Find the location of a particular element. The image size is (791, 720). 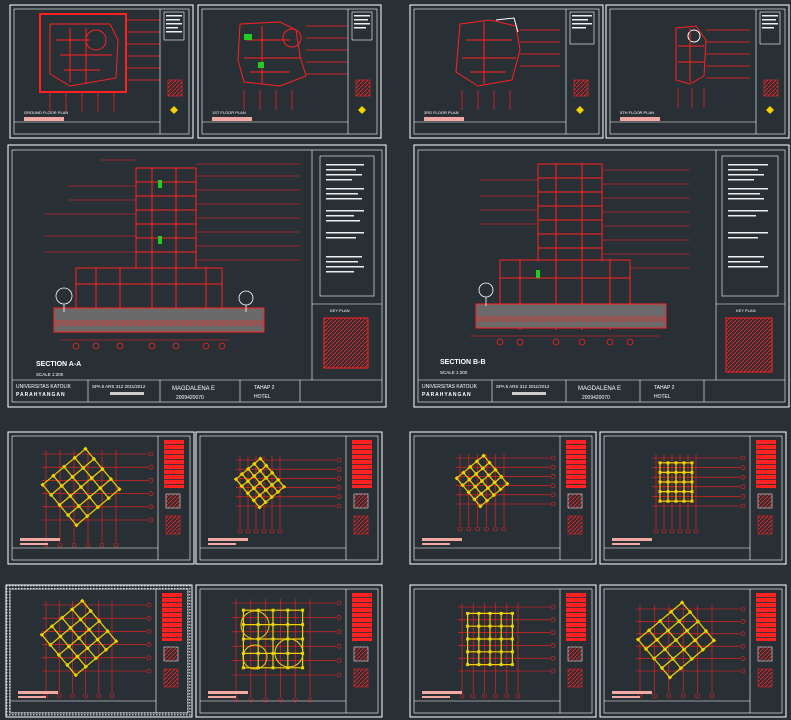

section-a-building is located at coordinates (149, 248).